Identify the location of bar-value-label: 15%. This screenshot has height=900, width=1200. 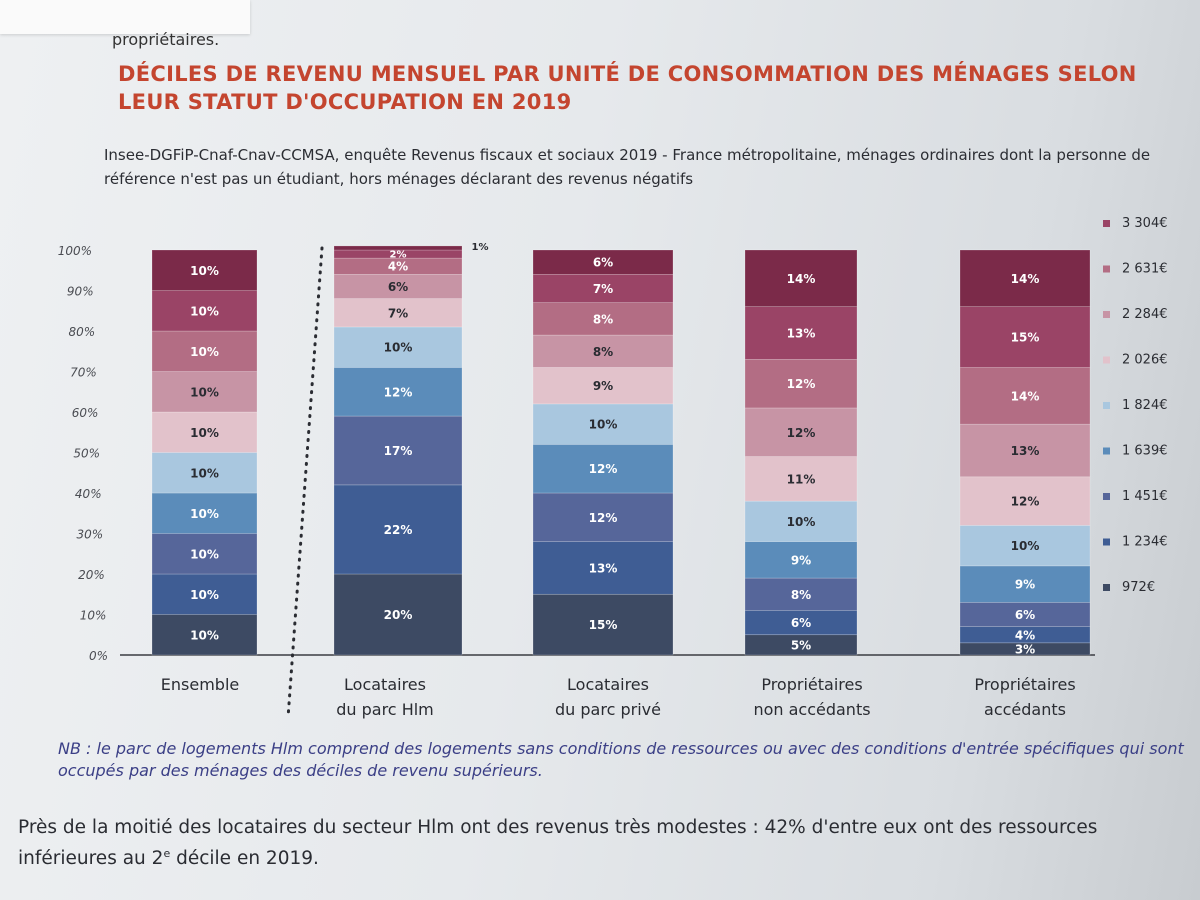
(1025, 338).